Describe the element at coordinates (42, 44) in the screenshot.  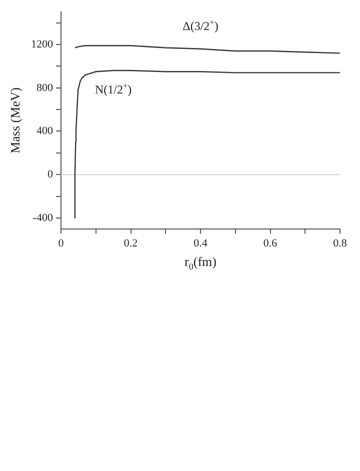
I see `y-tick-label: 1200` at that location.